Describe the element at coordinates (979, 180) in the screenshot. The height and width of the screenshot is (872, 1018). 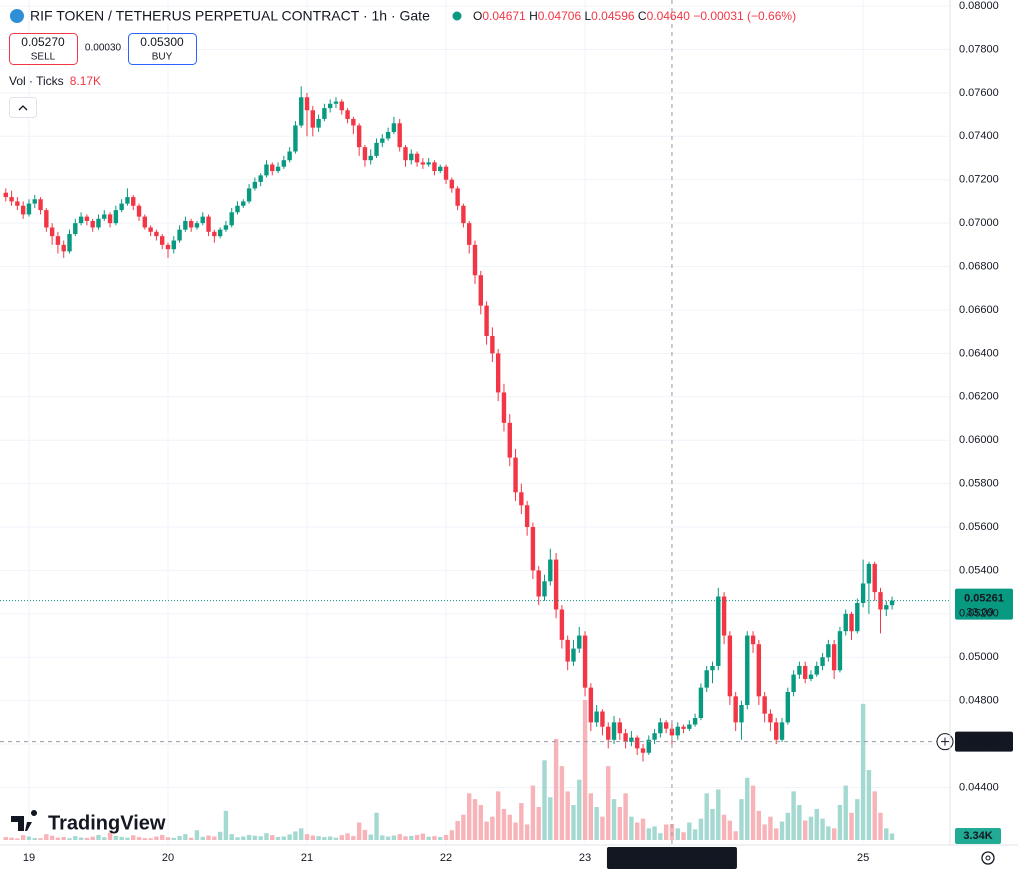
I see `y-tick-label: 0.07200` at that location.